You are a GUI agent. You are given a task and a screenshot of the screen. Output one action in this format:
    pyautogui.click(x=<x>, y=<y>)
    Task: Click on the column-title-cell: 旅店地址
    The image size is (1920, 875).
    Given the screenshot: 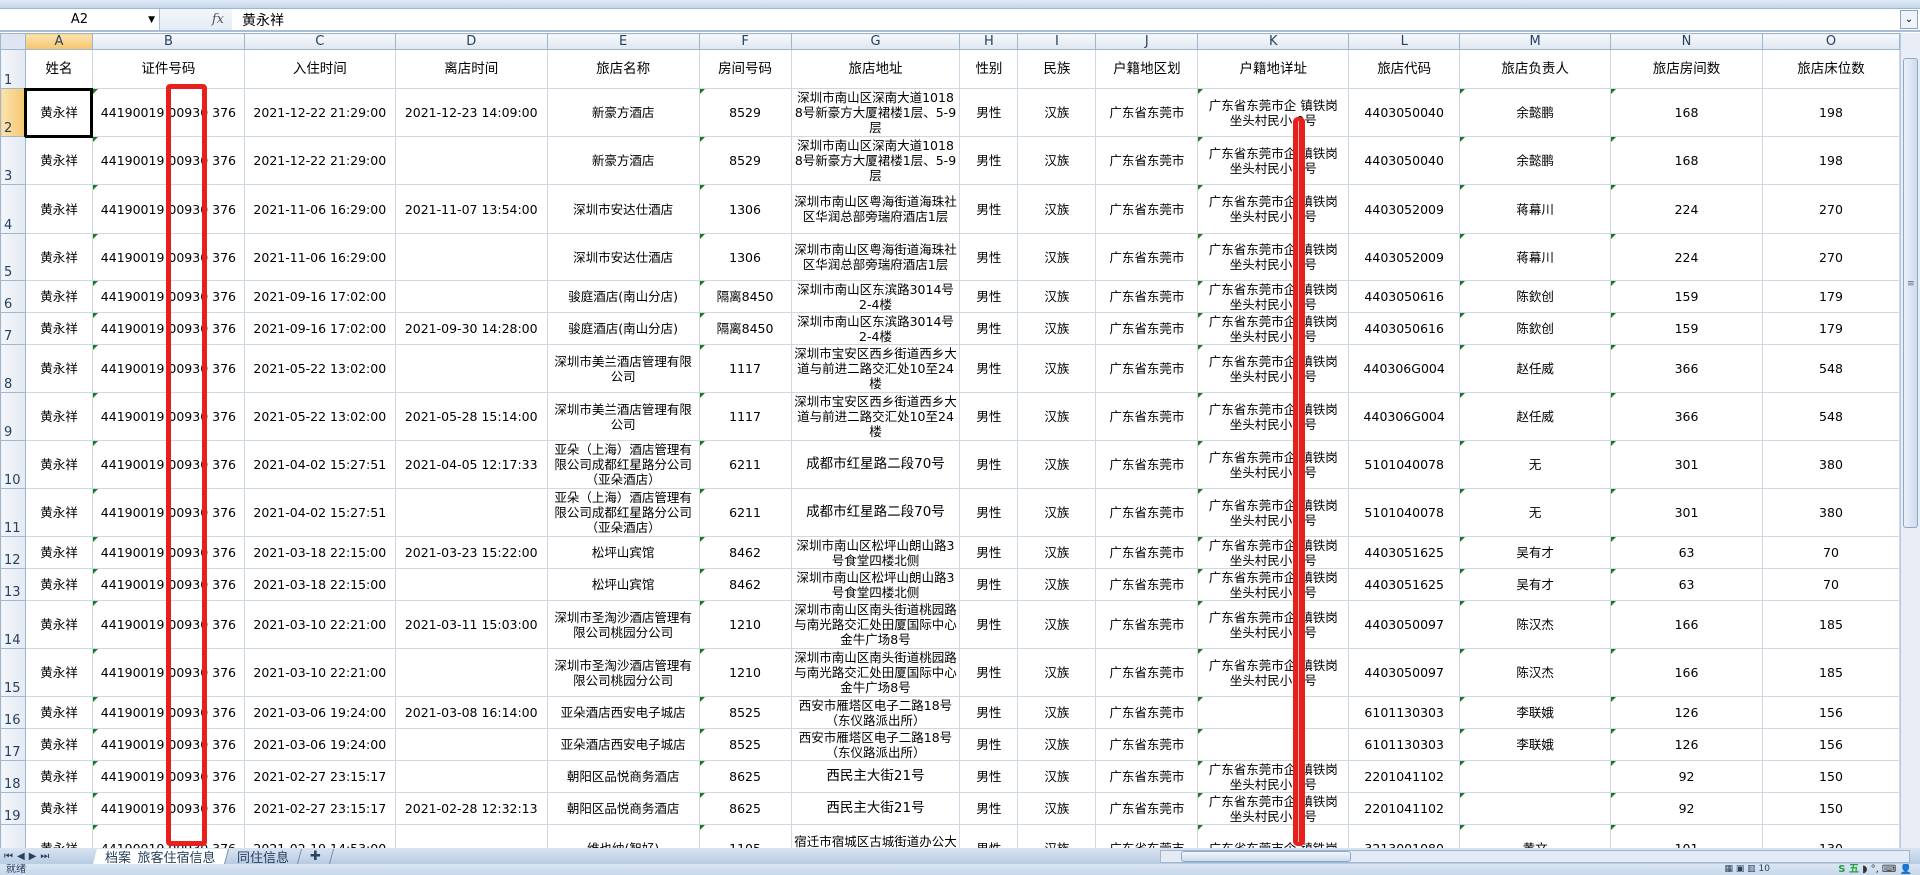 What is the action you would take?
    pyautogui.click(x=875, y=69)
    